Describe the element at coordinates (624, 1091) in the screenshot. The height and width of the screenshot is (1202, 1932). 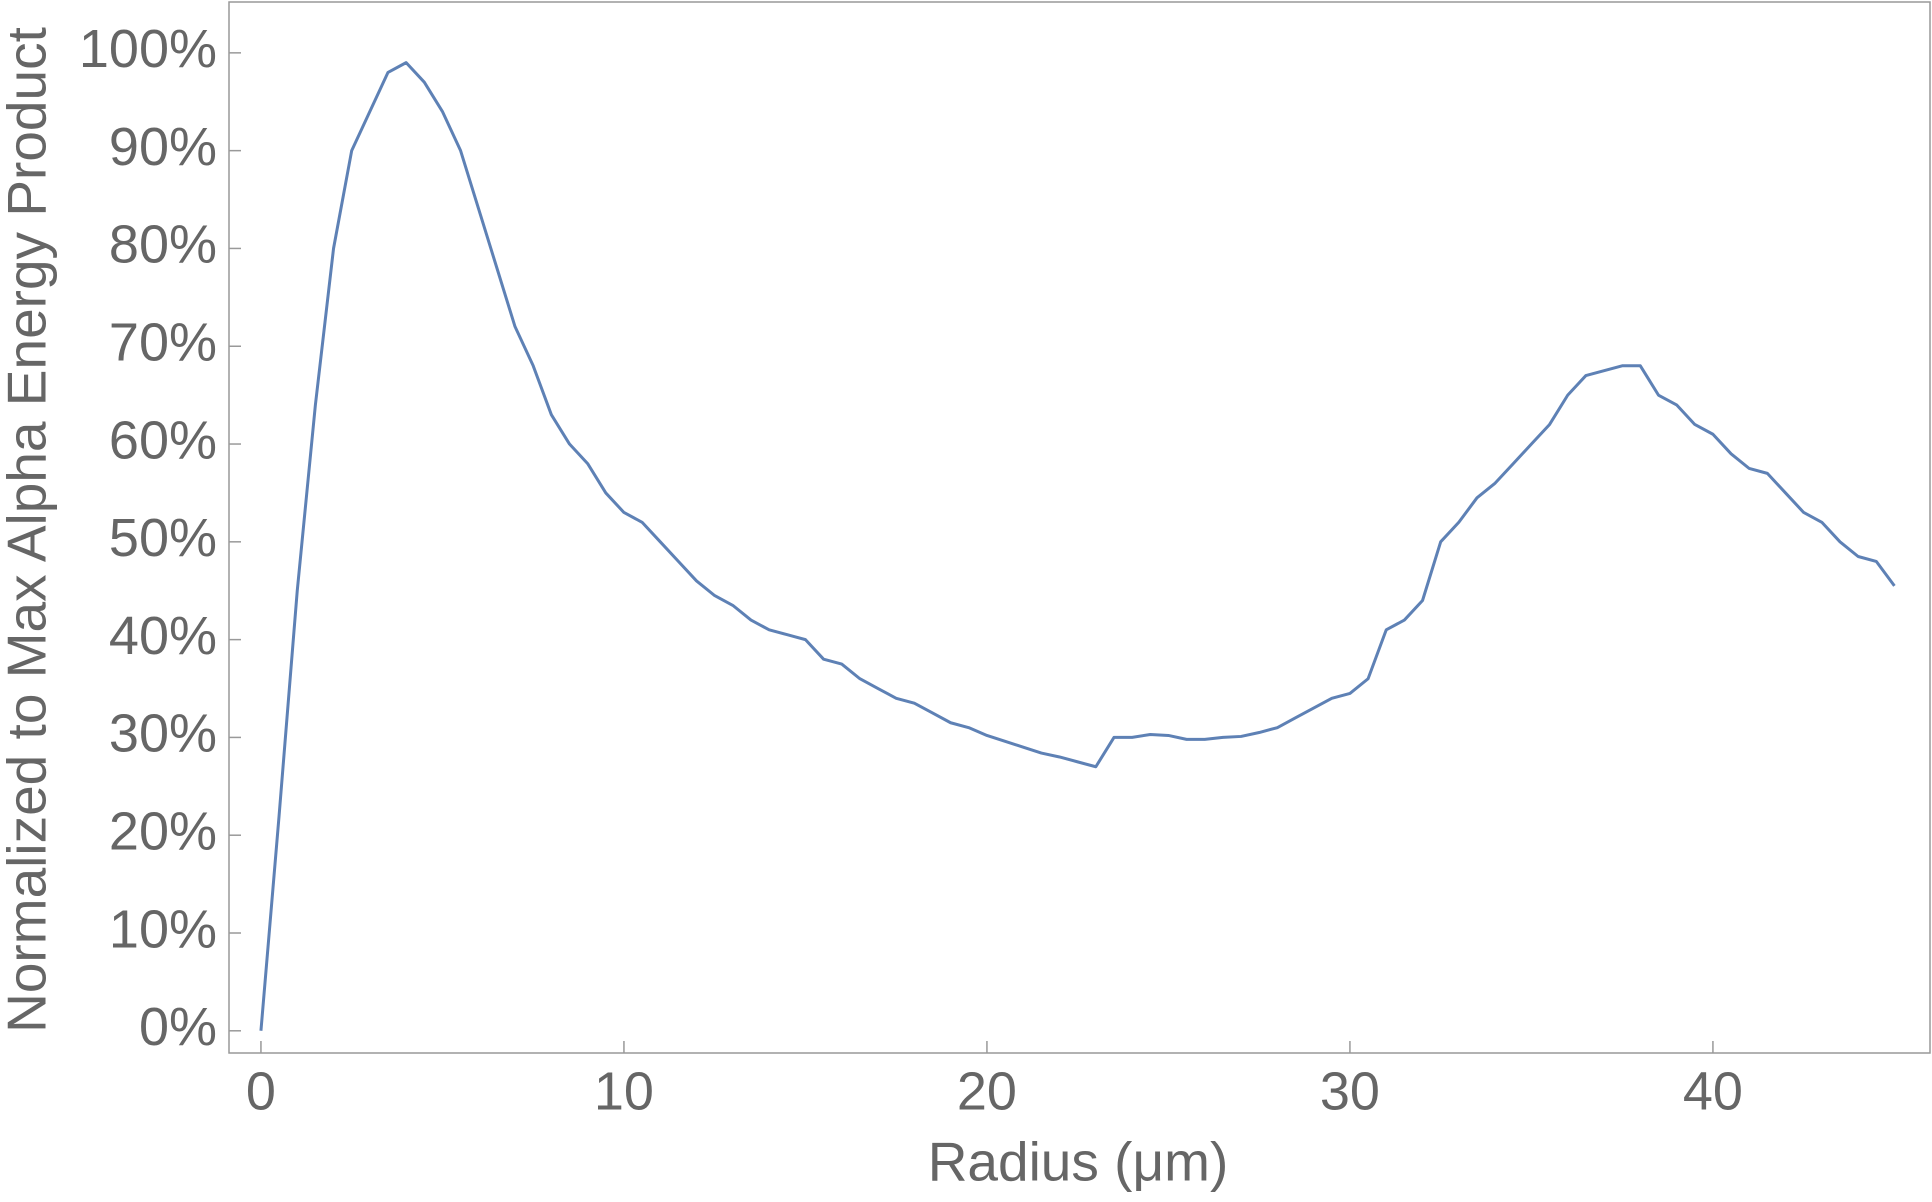
I see `x-tick-label: 10` at that location.